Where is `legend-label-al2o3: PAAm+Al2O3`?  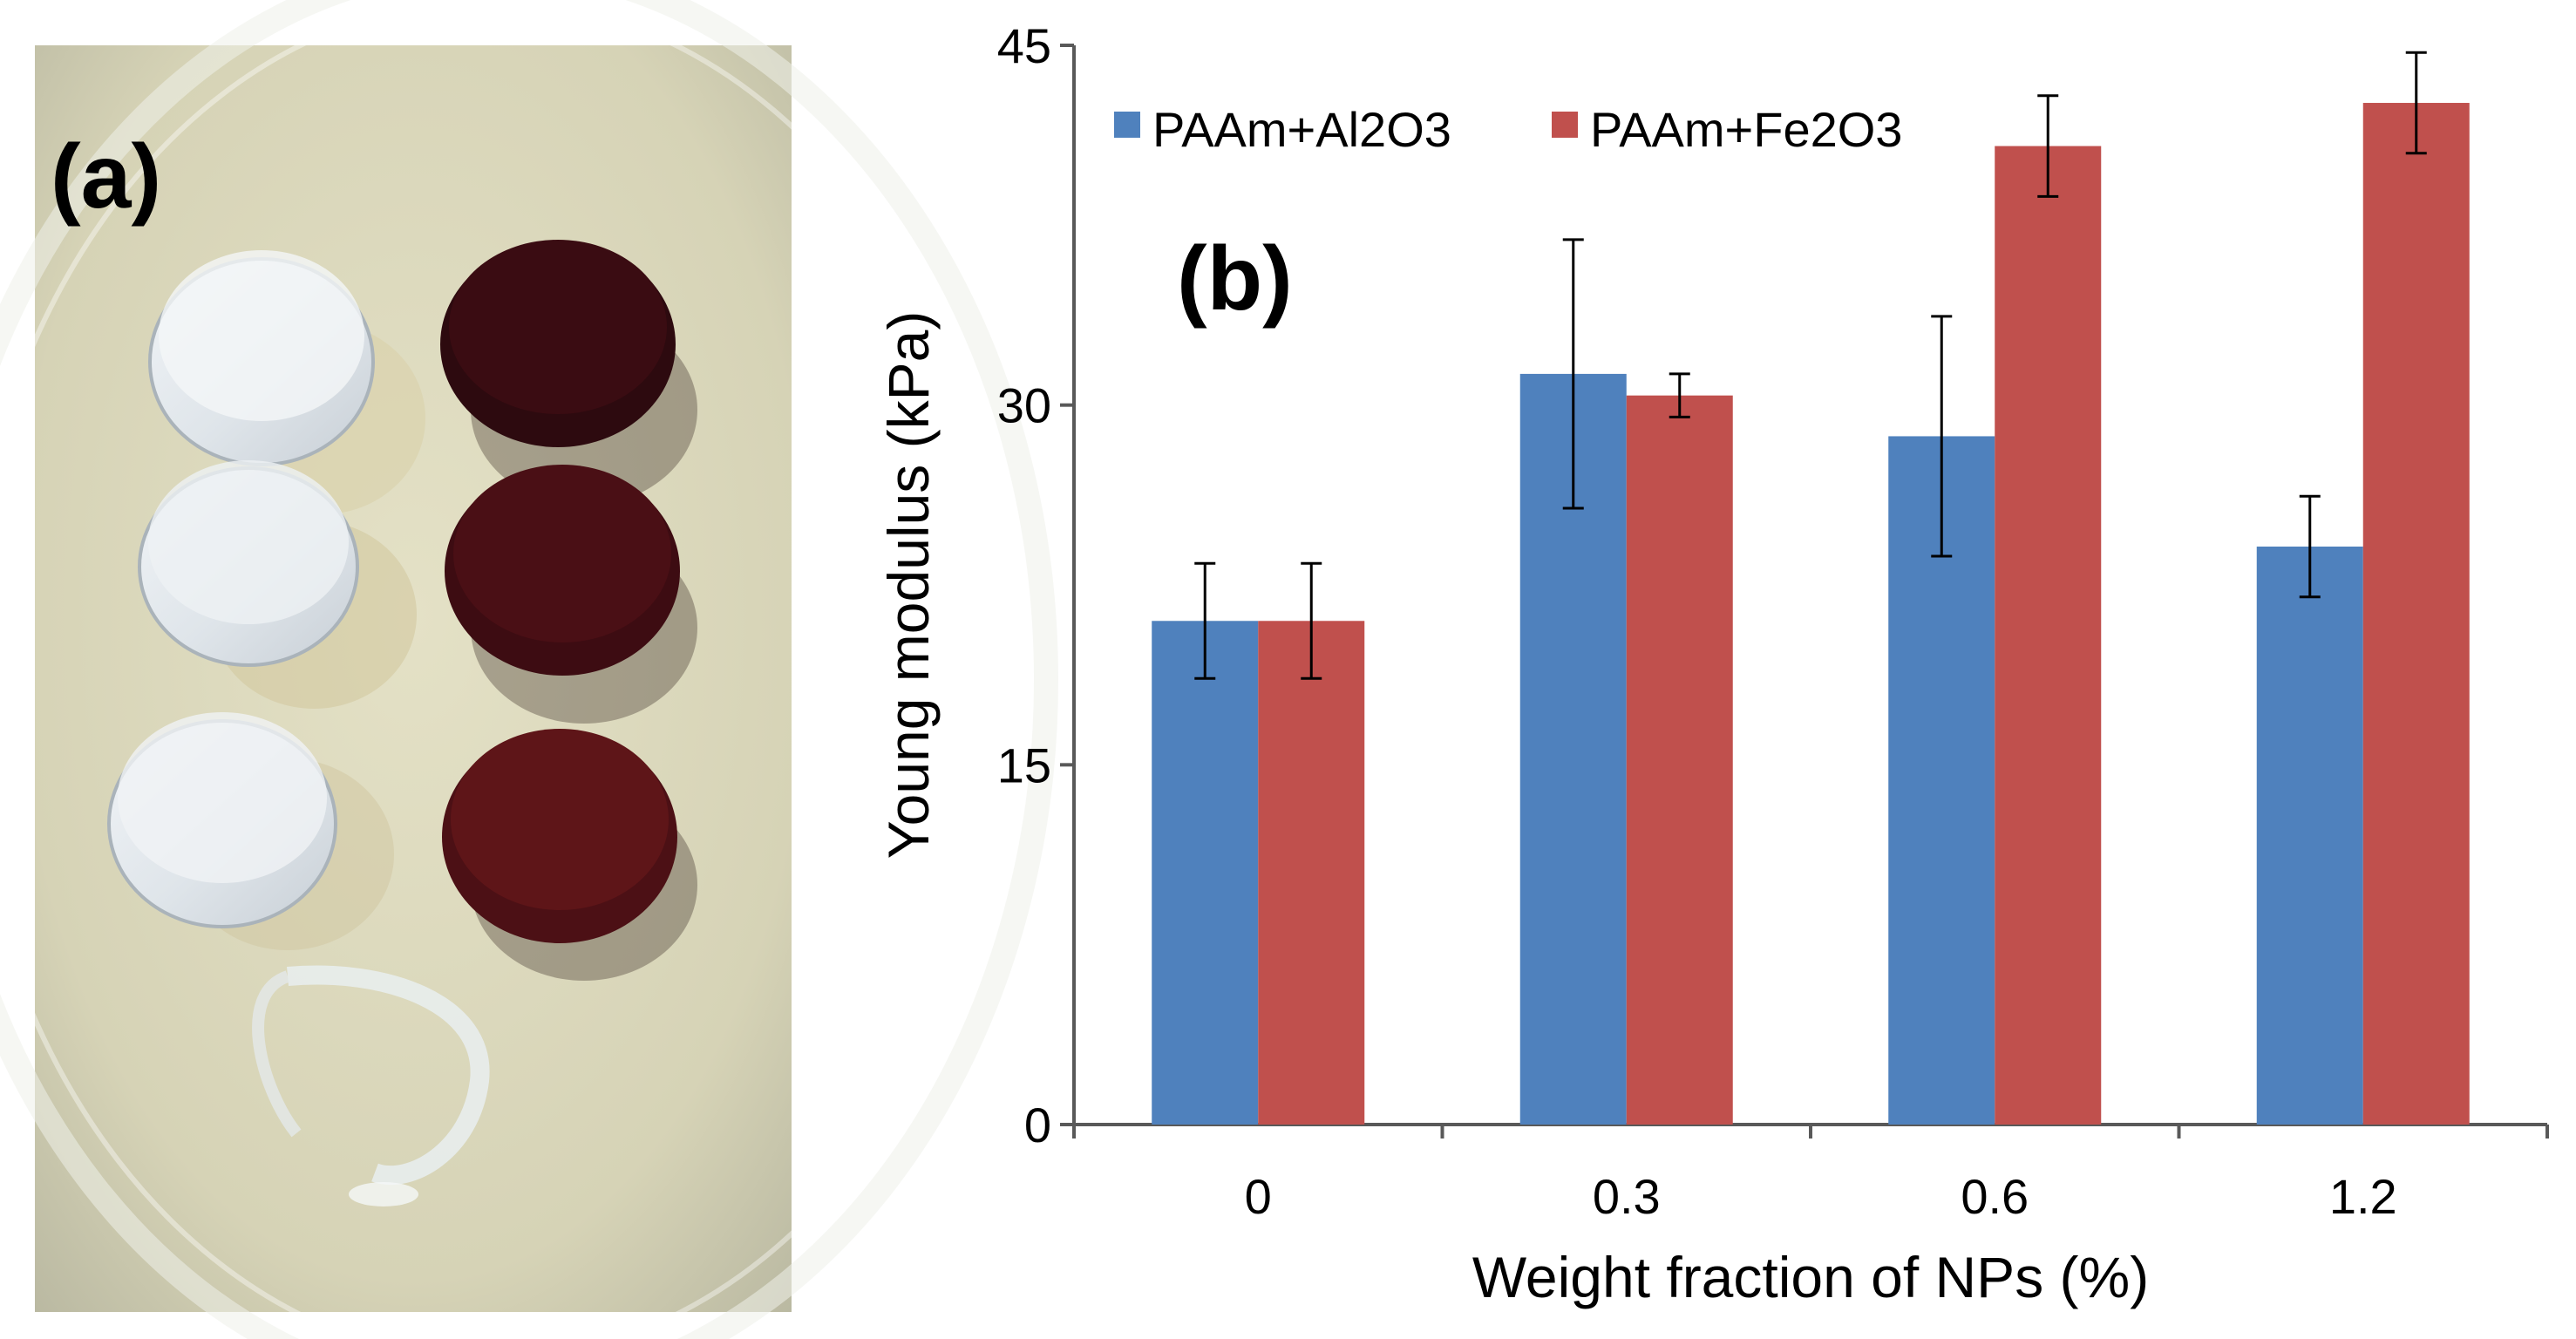
legend-label-al2o3: PAAm+Al2O3 is located at coordinates (1301, 129).